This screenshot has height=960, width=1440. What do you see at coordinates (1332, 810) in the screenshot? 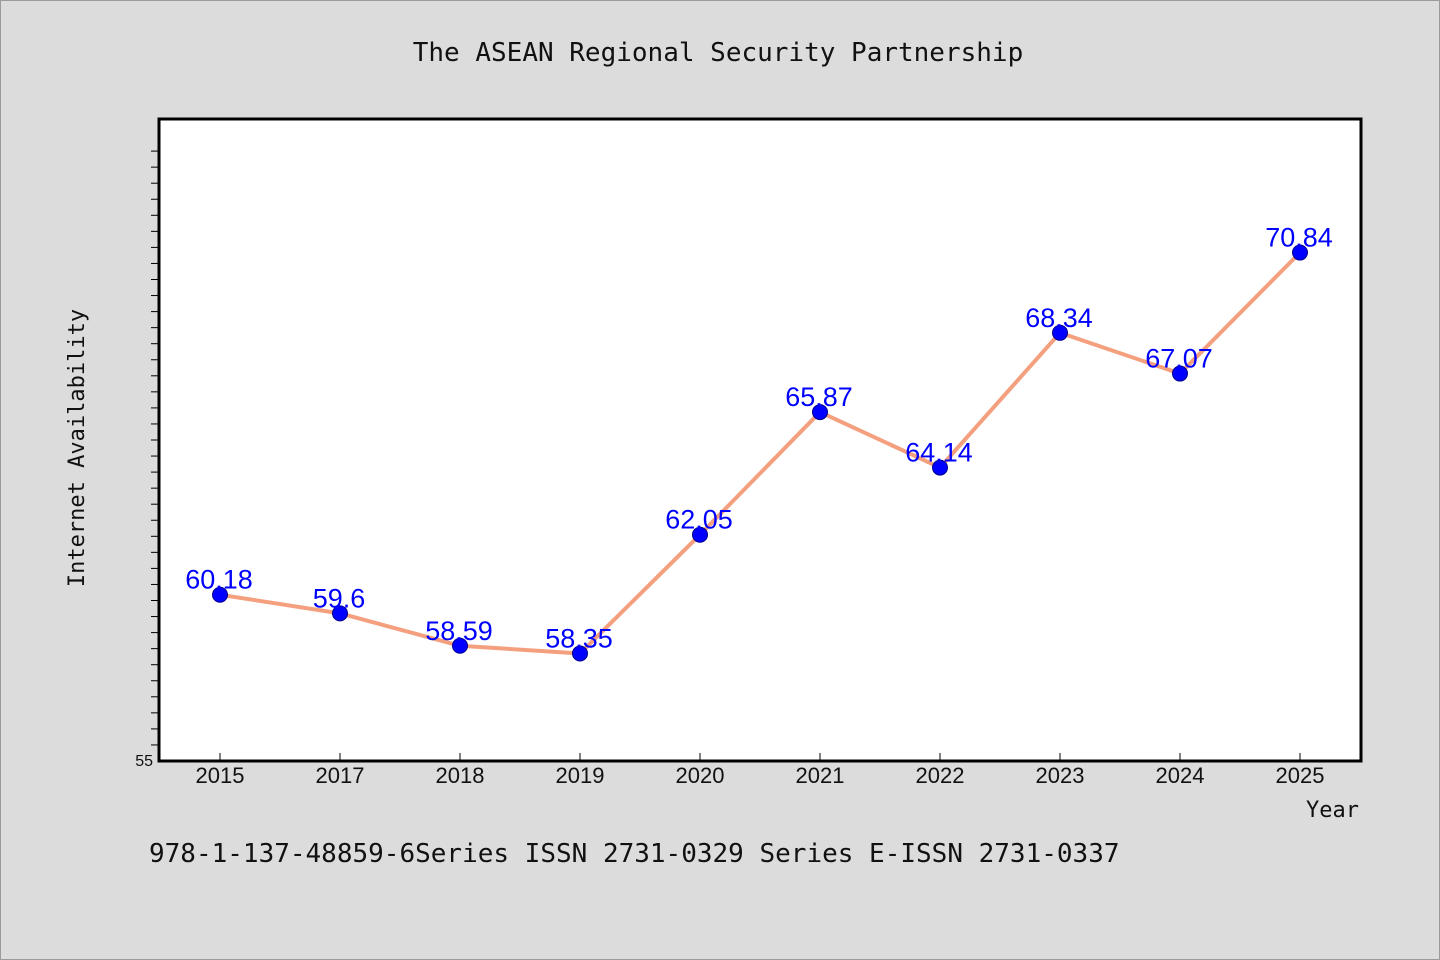
I see `x-axis-title: Year` at bounding box center [1332, 810].